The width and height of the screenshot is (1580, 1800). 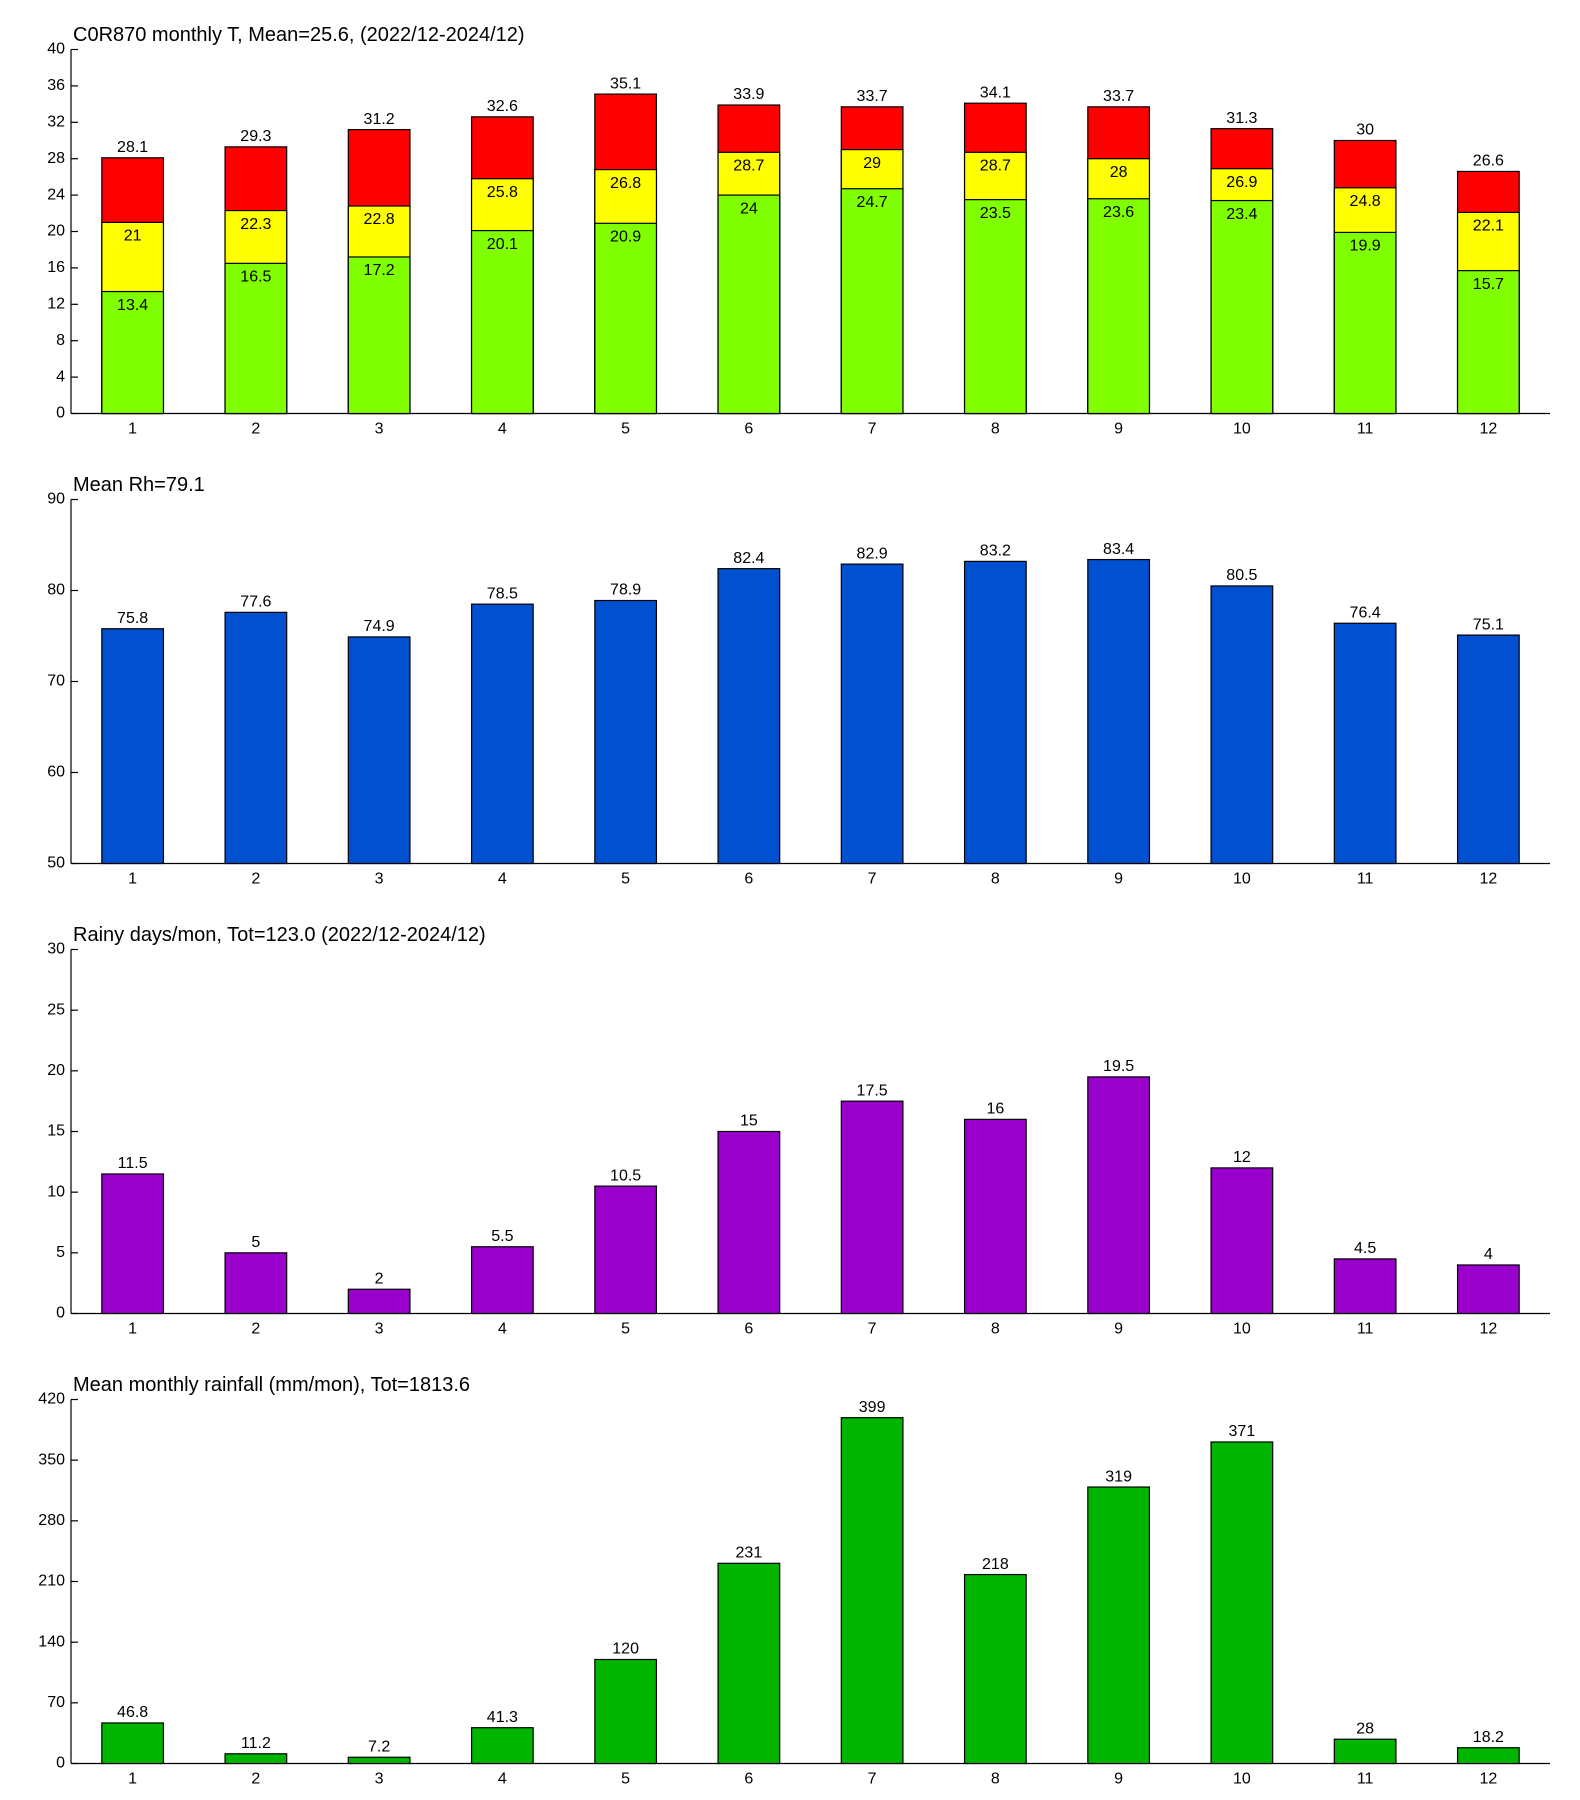 I want to click on data-label: 15.7, so click(x=1488, y=284).